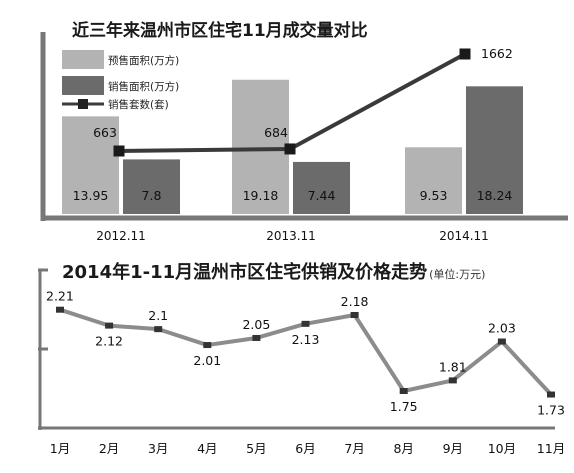 The height and width of the screenshot is (473, 574). I want to click on bar-label-presale-1: 19.18, so click(261, 195).